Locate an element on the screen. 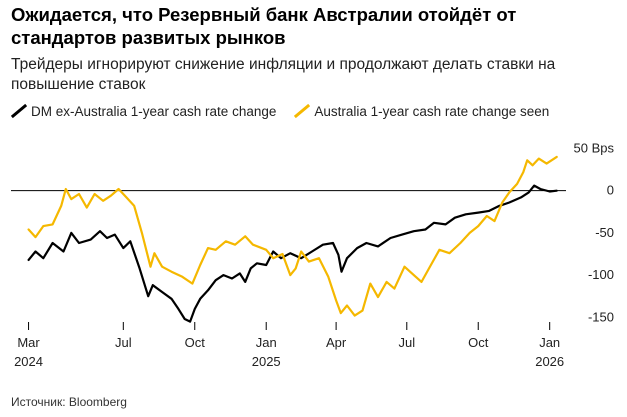  x-tick-year-label: 2025 is located at coordinates (266, 361).